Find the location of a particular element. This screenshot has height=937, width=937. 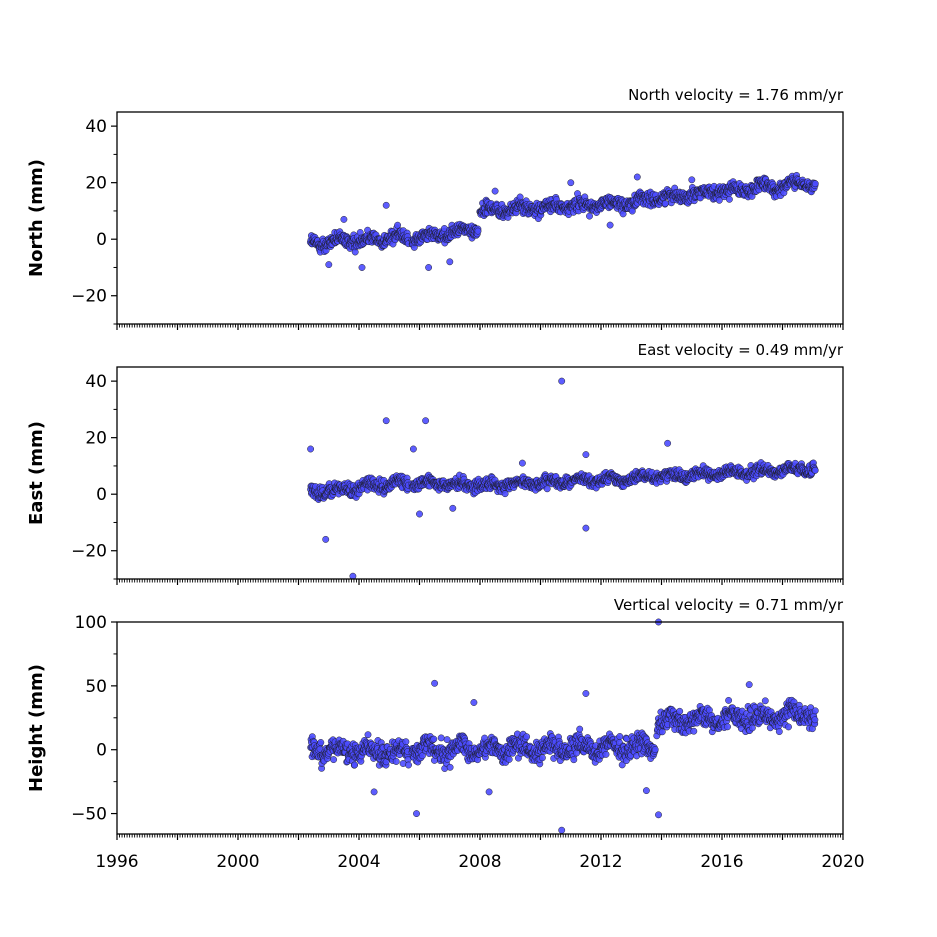

north-y-label: North (mm) is located at coordinates (36, 218).